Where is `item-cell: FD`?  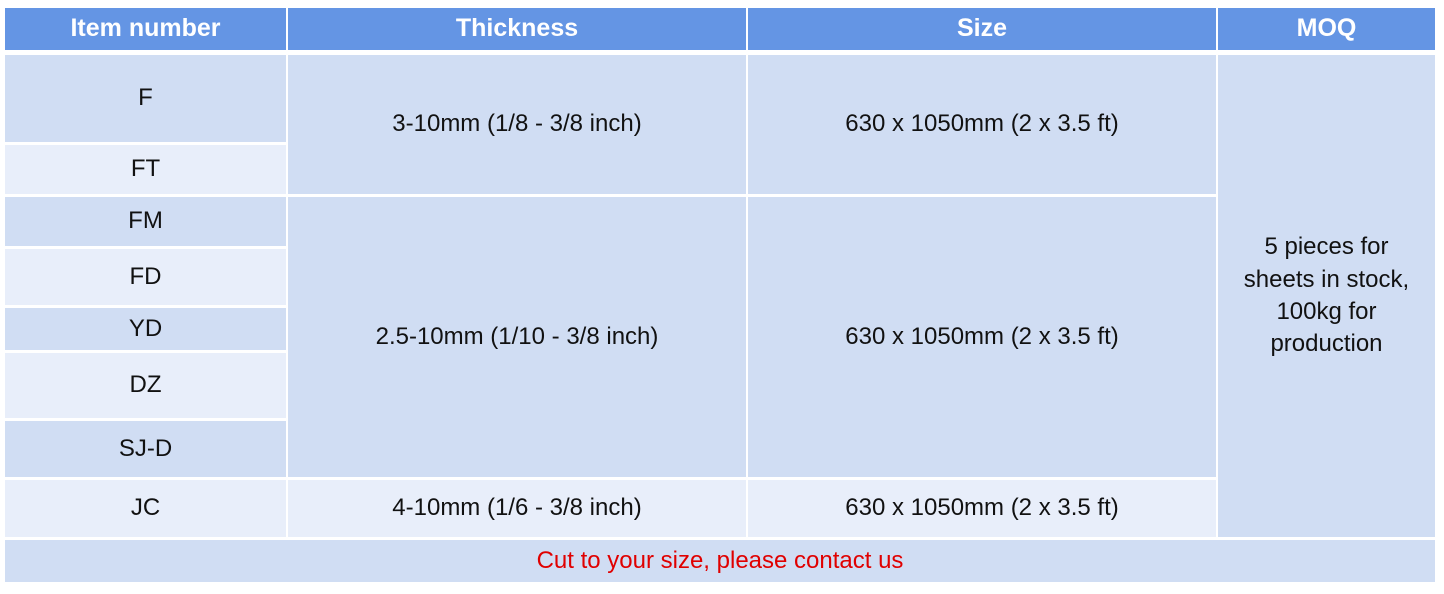
item-cell: FD is located at coordinates (145, 277).